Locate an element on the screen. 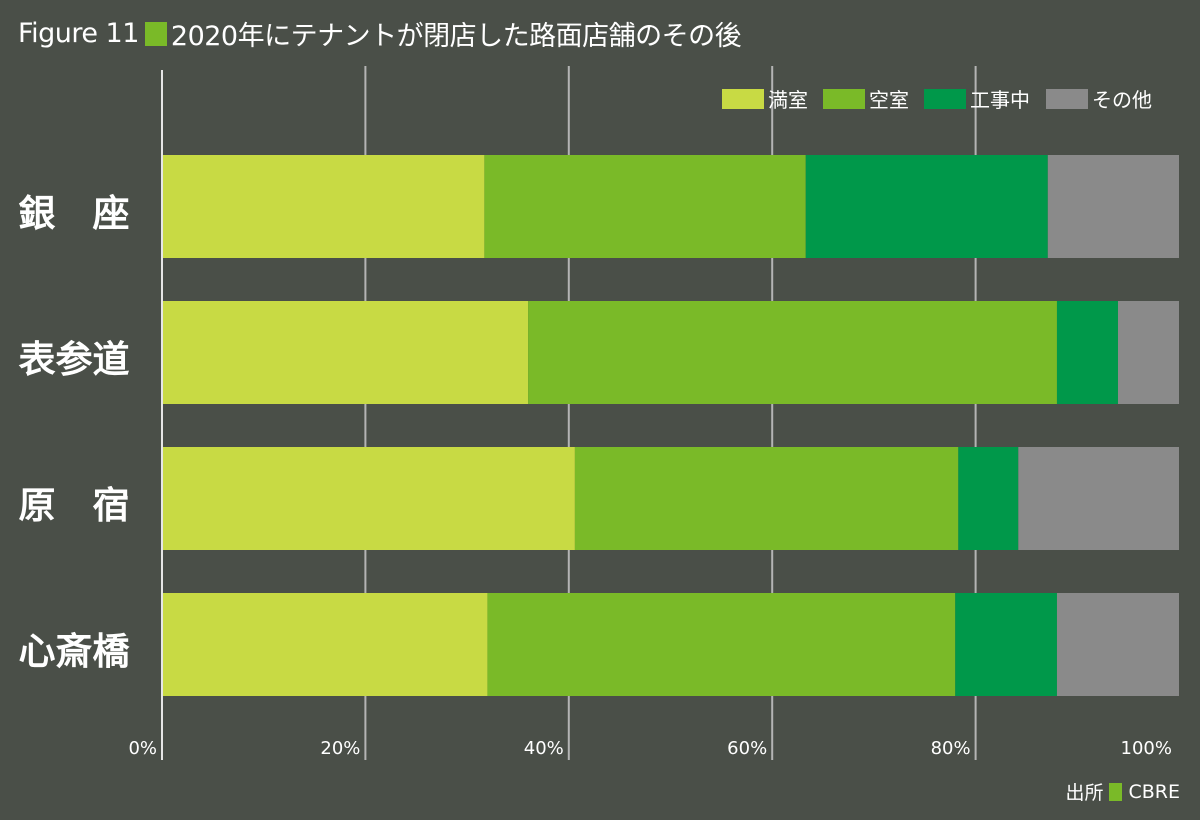 This screenshot has width=1200, height=820. legend-item: 満室 is located at coordinates (765, 98).